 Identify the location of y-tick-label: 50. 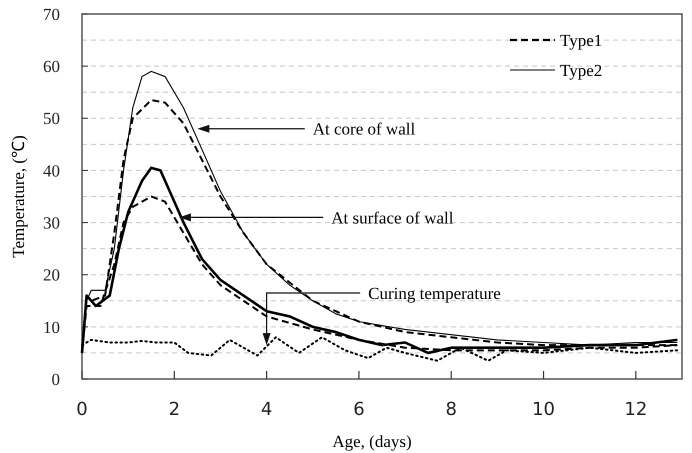
(51, 118).